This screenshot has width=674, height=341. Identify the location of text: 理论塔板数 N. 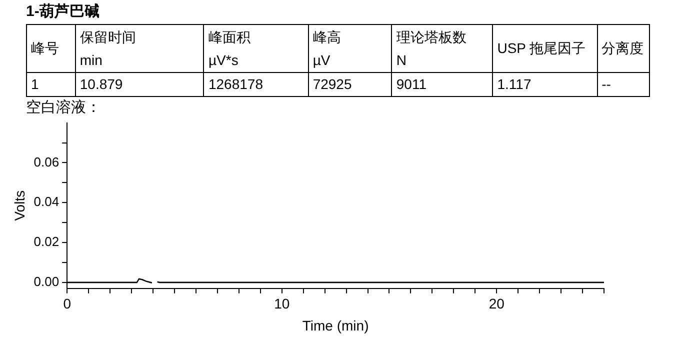
(442, 48).